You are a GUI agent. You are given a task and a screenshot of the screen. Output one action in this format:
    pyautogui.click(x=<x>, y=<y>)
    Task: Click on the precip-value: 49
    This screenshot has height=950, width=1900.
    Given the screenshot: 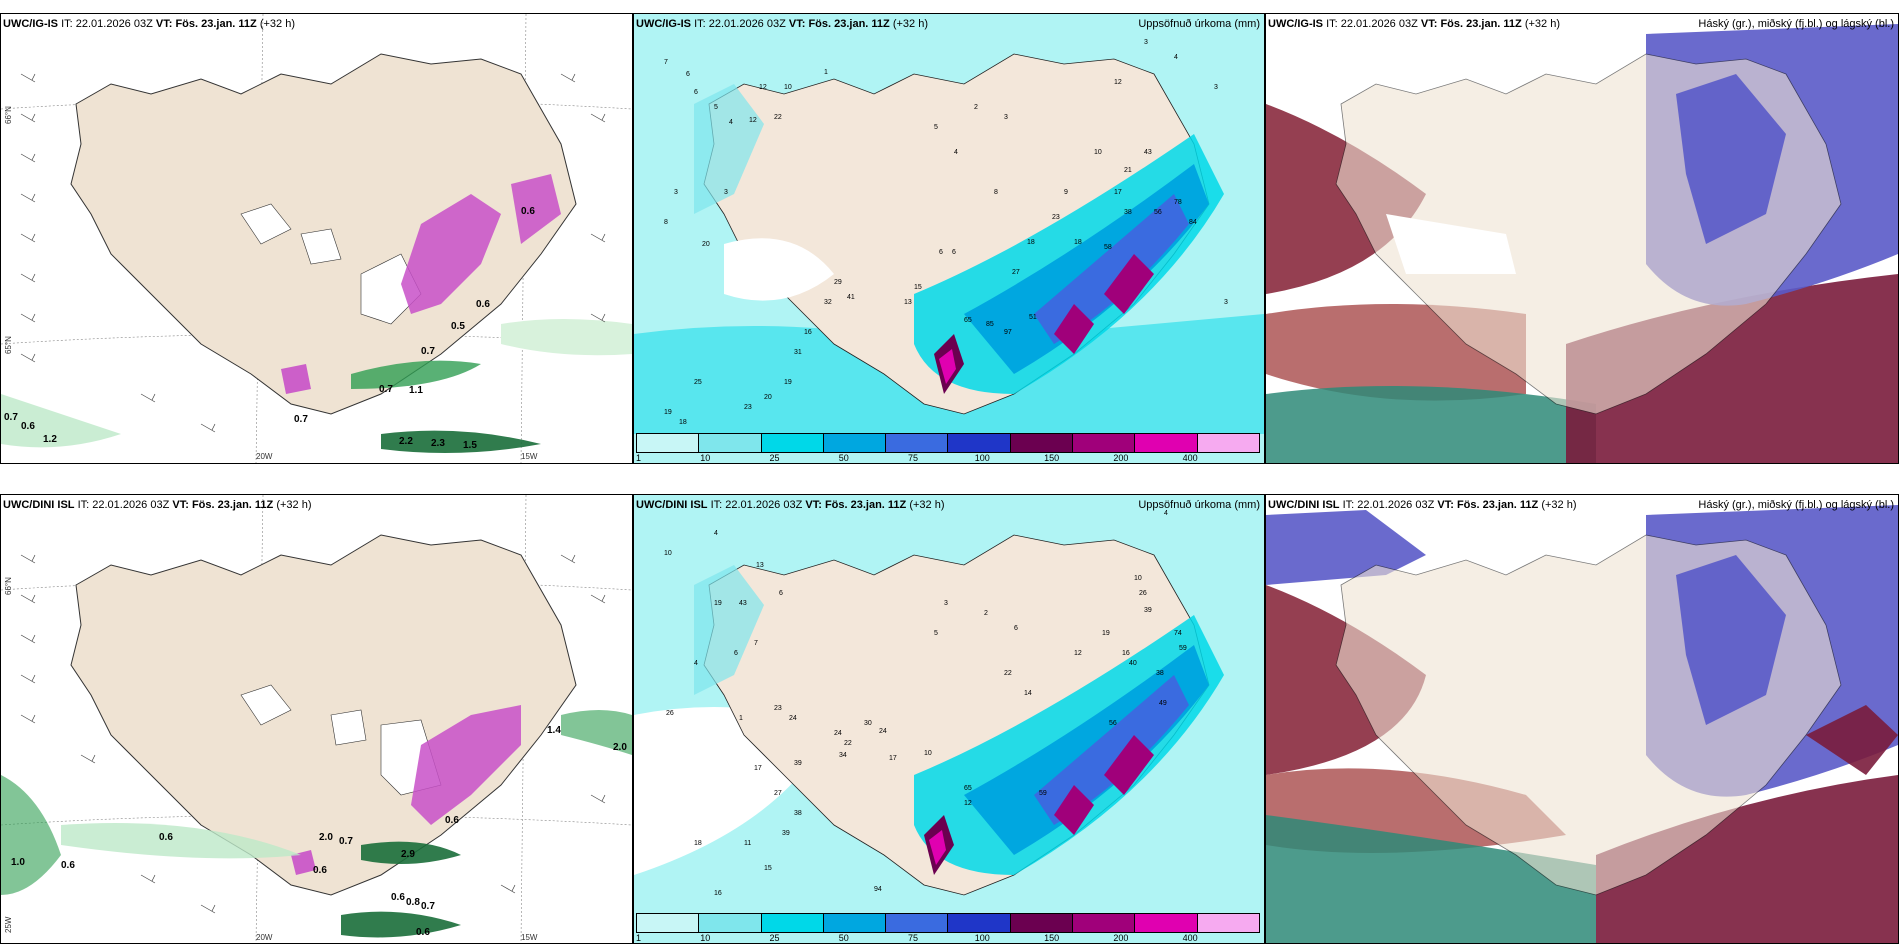 What is the action you would take?
    pyautogui.click(x=1163, y=703)
    